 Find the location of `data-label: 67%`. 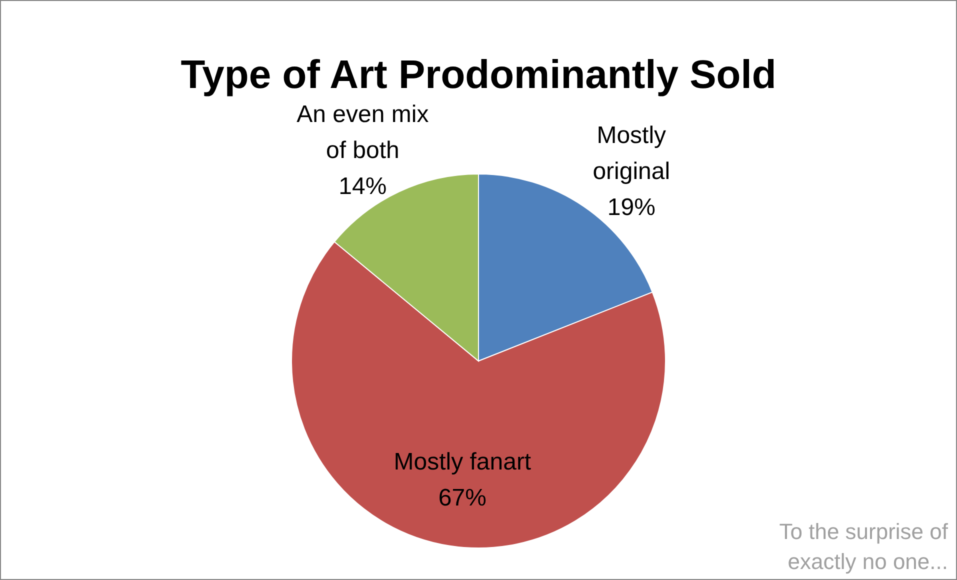

data-label: 67% is located at coordinates (462, 498).